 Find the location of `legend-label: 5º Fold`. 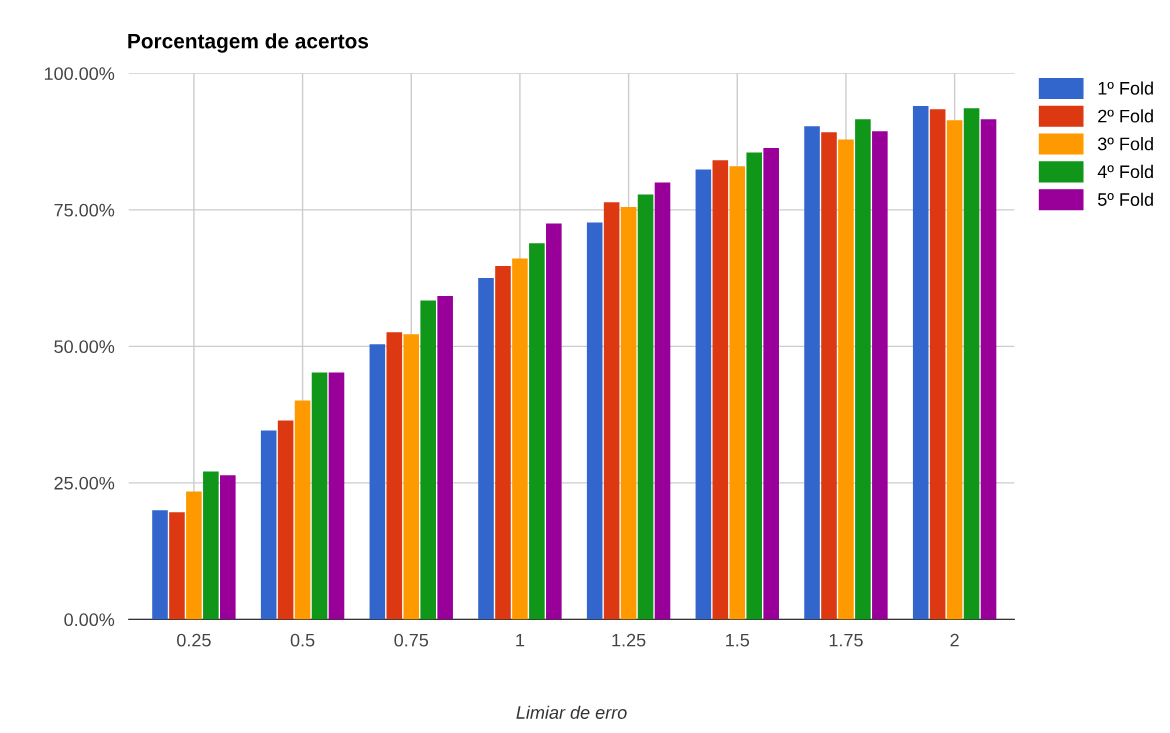

legend-label: 5º Fold is located at coordinates (1125, 199).